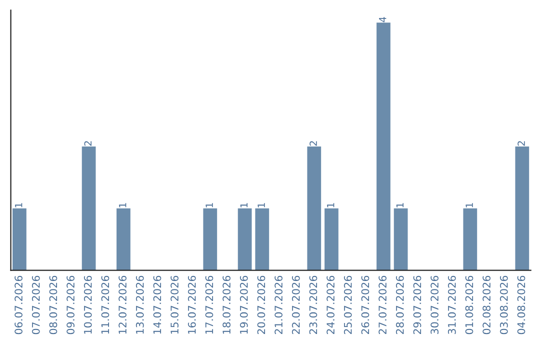 Image resolution: width=540 pixels, height=340 pixels. Describe the element at coordinates (192, 305) in the screenshot. I see `x-tick-label: 16.07.2026` at that location.